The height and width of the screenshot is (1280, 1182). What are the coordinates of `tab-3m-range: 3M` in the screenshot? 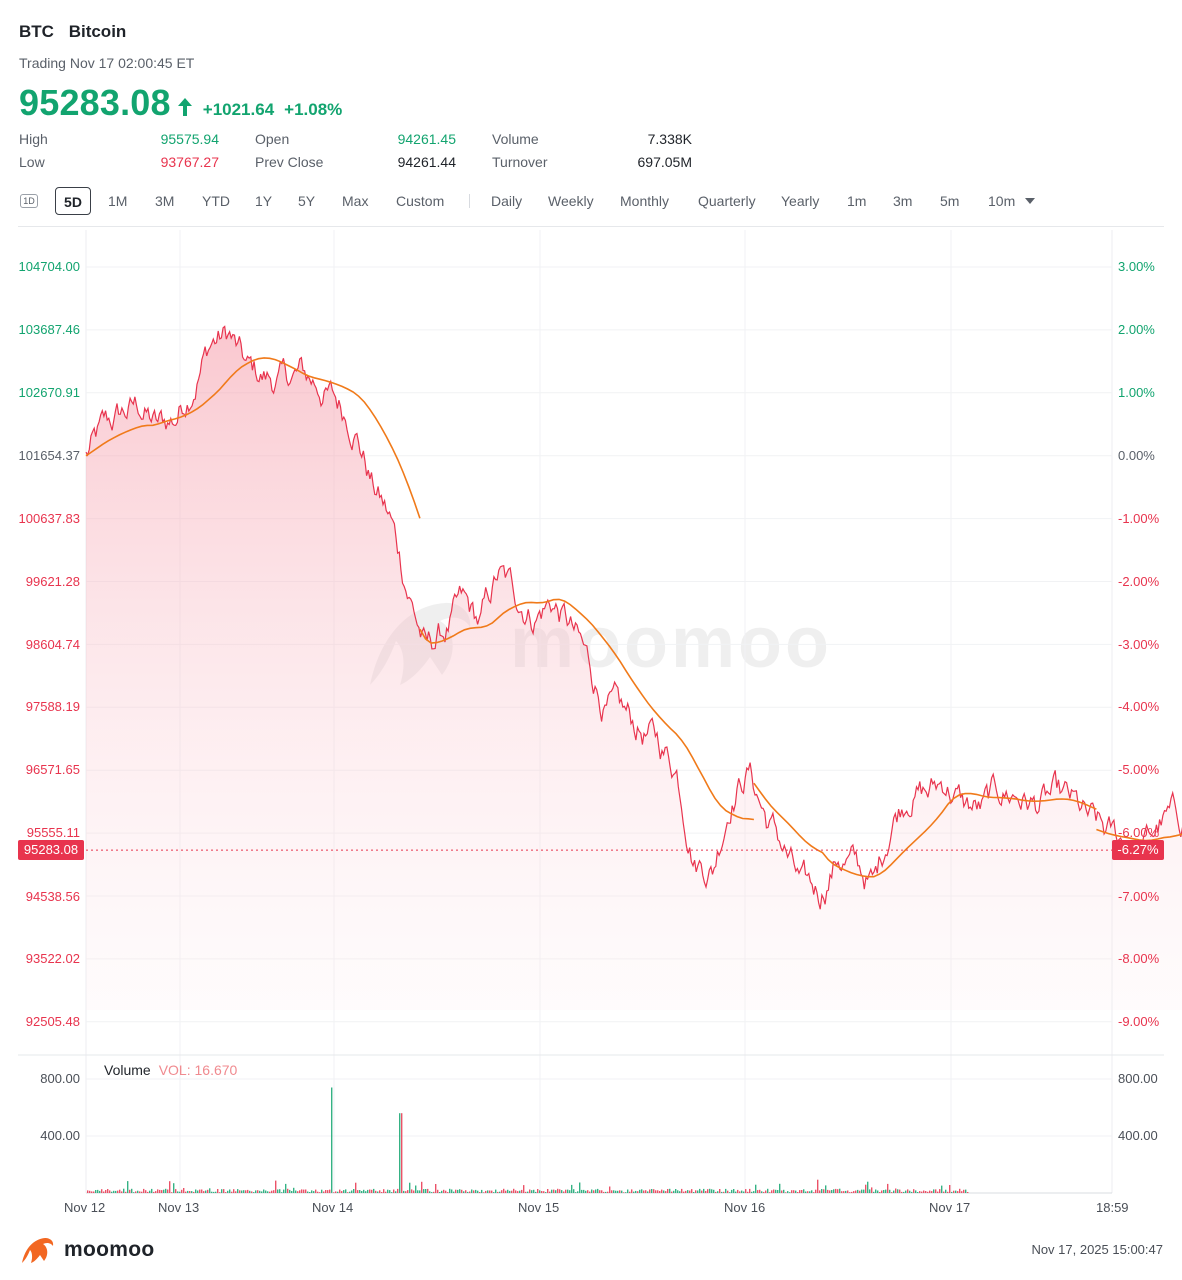 It's located at (165, 201).